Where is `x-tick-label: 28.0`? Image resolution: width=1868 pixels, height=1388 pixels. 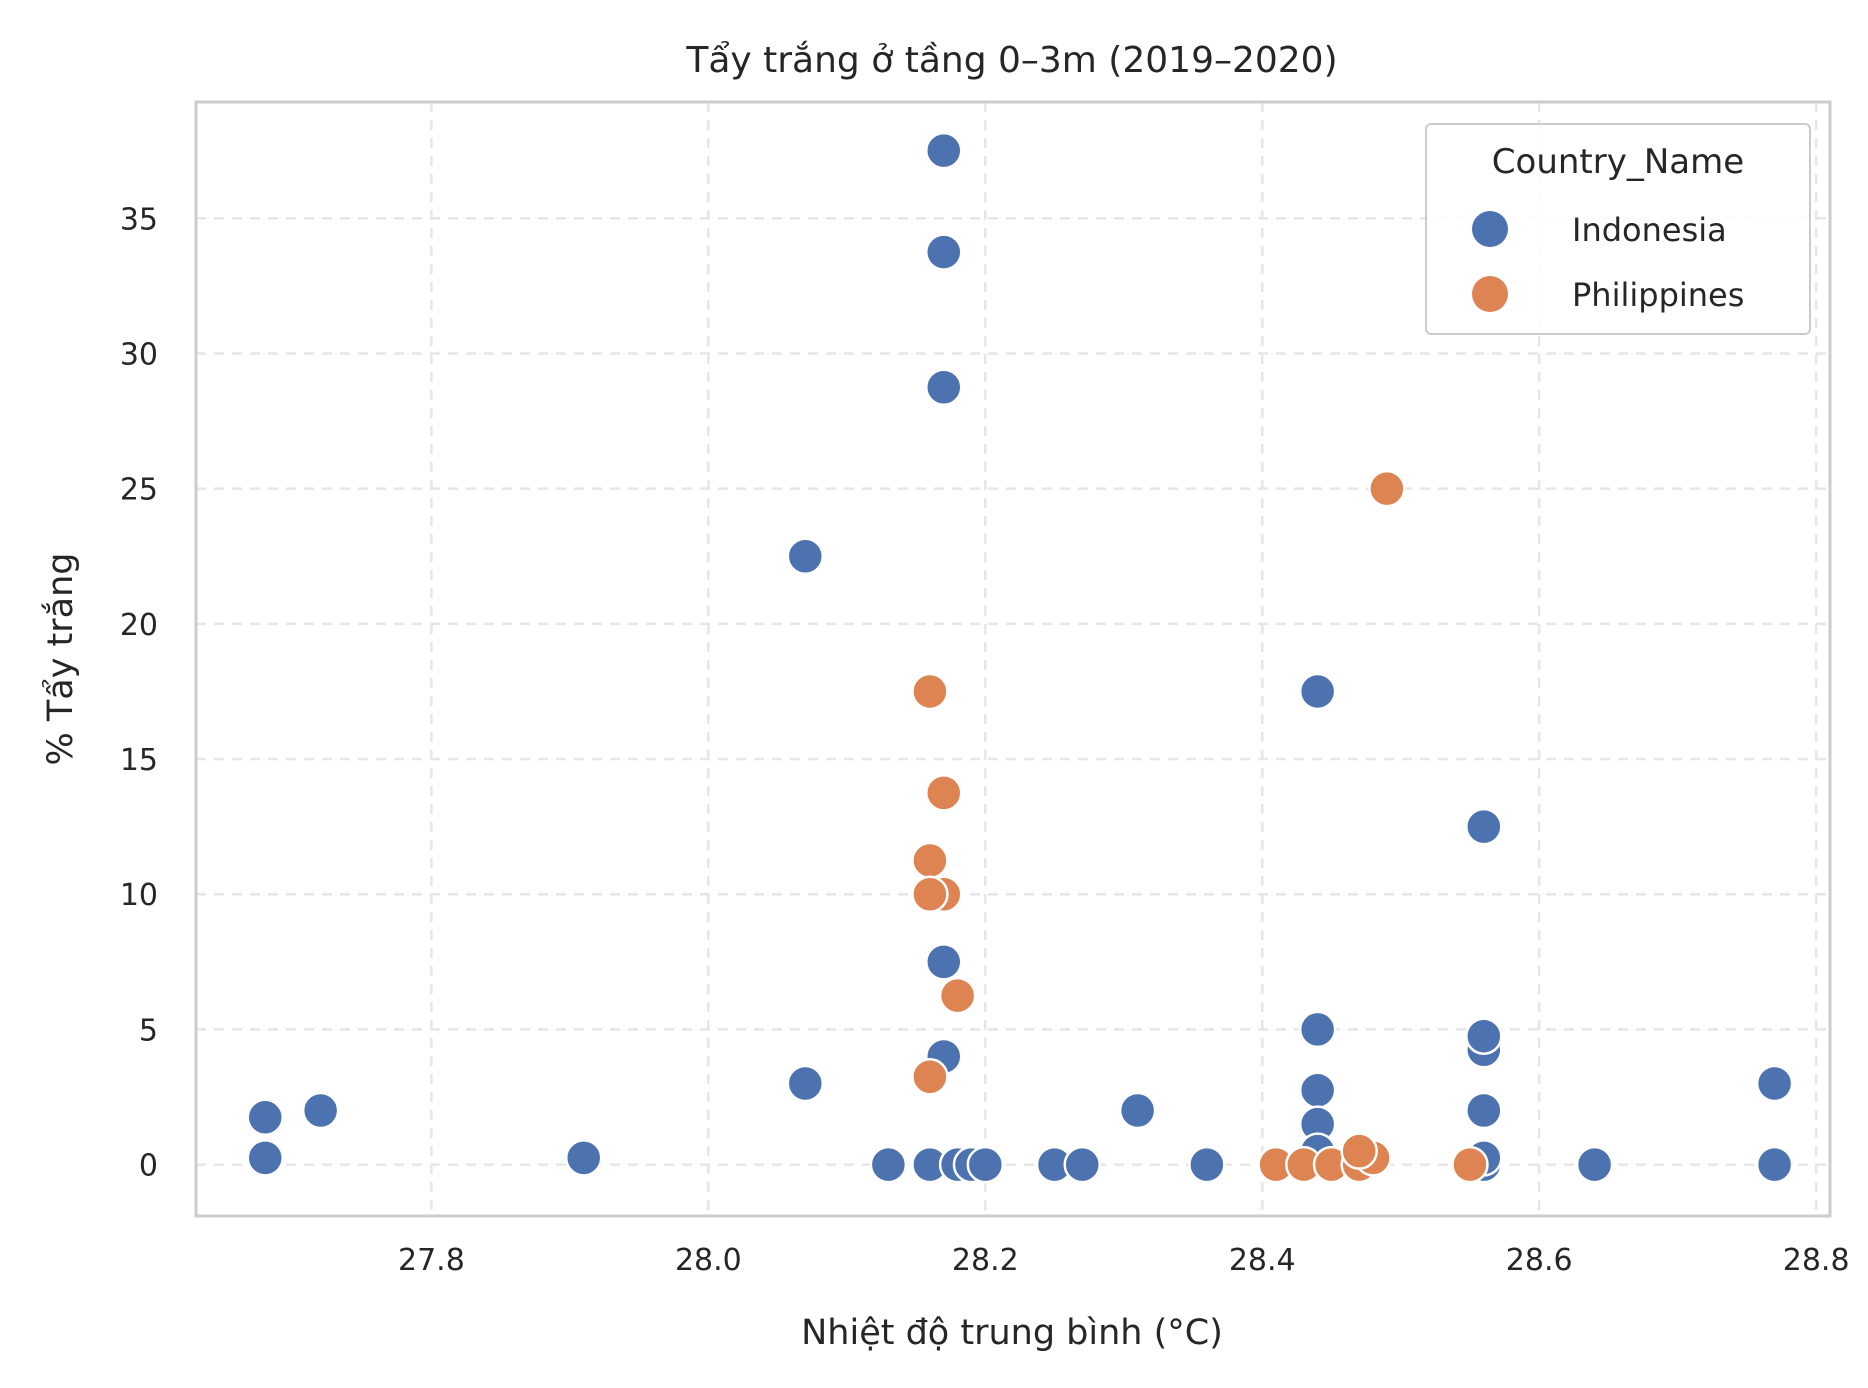 x-tick-label: 28.0 is located at coordinates (708, 1260).